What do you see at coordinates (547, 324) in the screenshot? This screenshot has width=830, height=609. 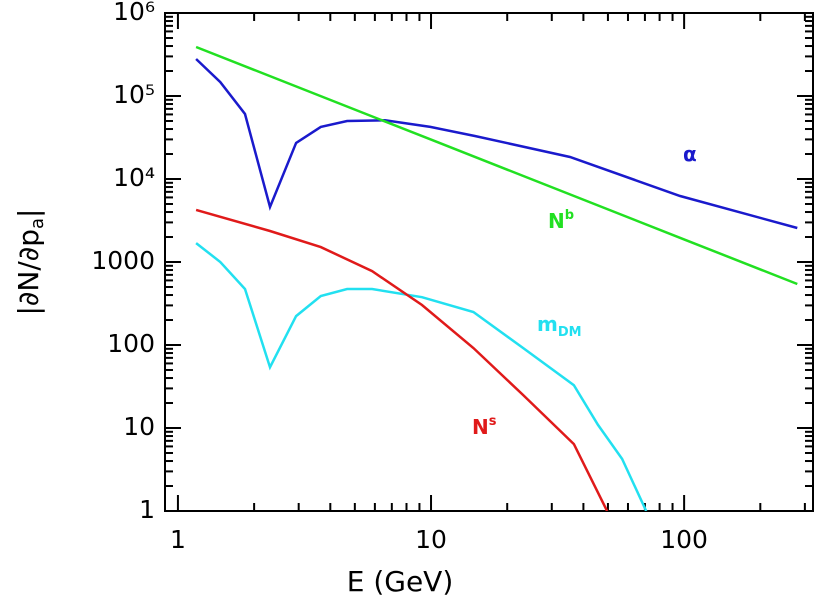 I see `series-label-name: m` at bounding box center [547, 324].